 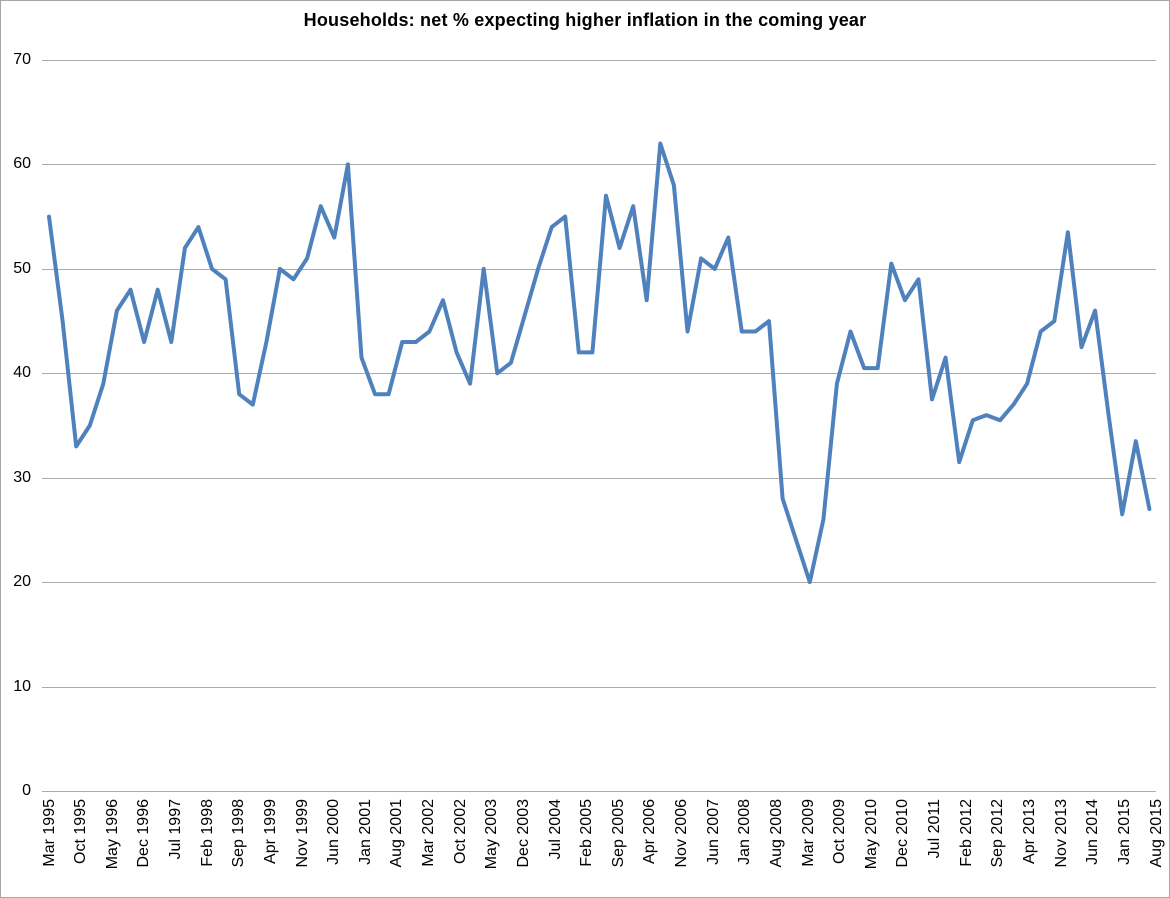 What do you see at coordinates (1124, 832) in the screenshot?
I see `x-axis-label: Jan 2015` at bounding box center [1124, 832].